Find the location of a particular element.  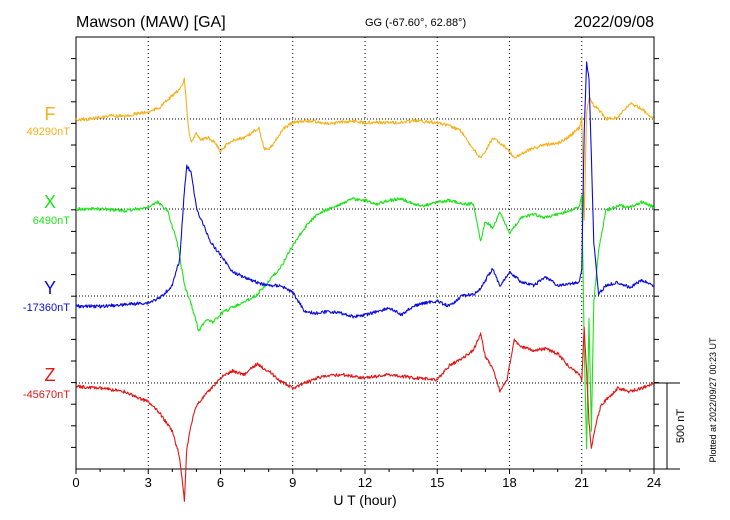

x-tick-label-18: 18 is located at coordinates (509, 482).